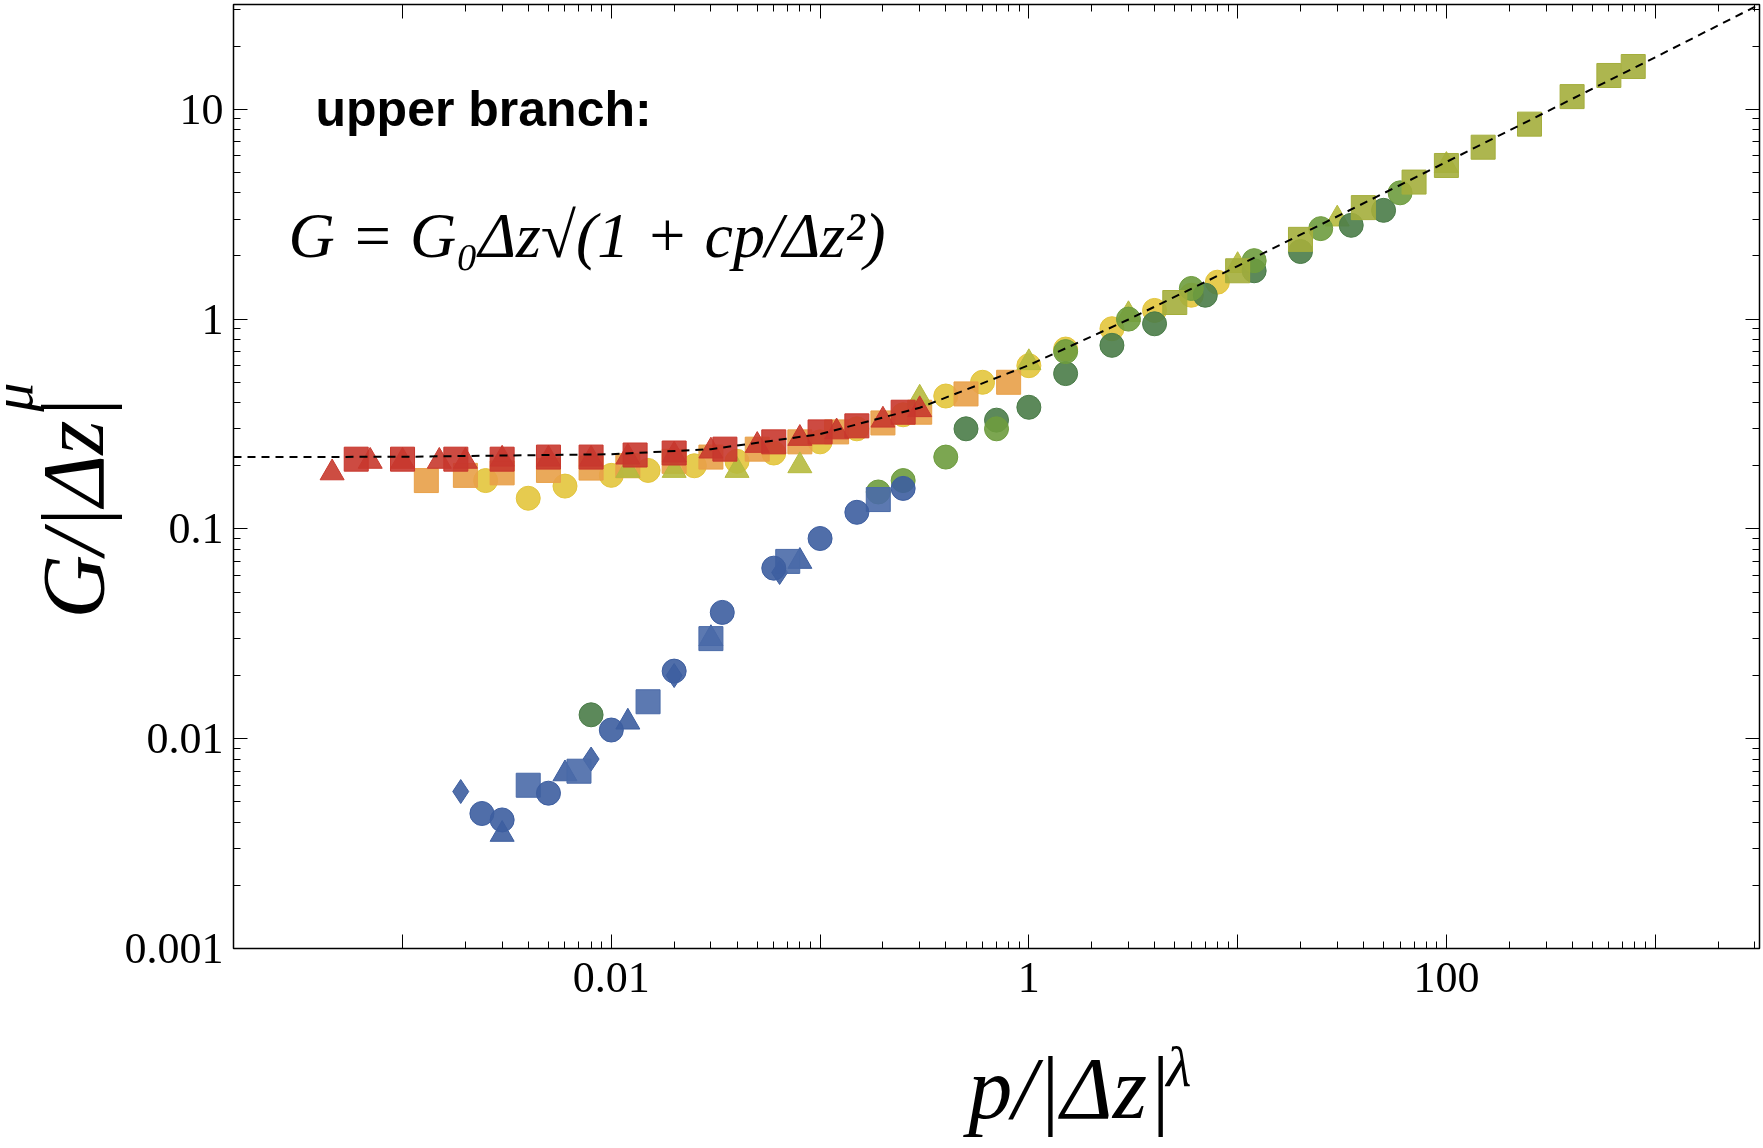 Image resolution: width=1763 pixels, height=1148 pixels. I want to click on y-tick-label: 0.001, so click(174, 948).